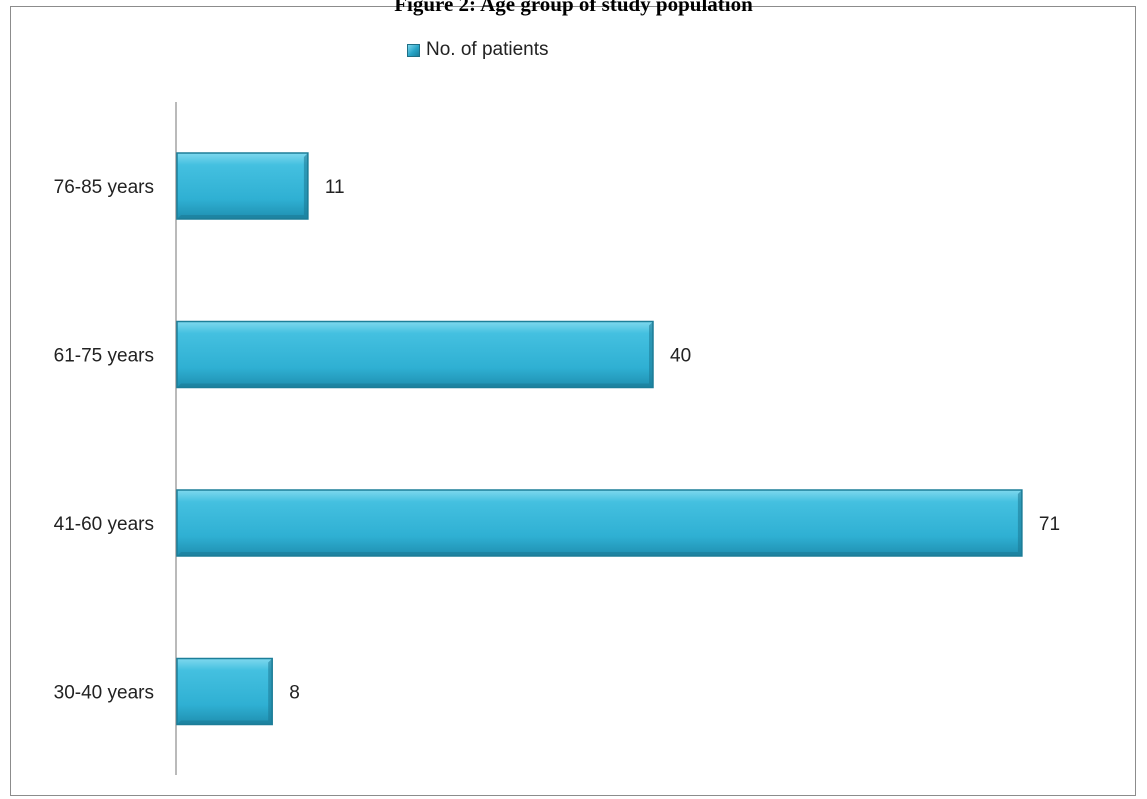 This screenshot has height=799, width=1147. Describe the element at coordinates (104, 356) in the screenshot. I see `category-label: 61-75 years` at that location.